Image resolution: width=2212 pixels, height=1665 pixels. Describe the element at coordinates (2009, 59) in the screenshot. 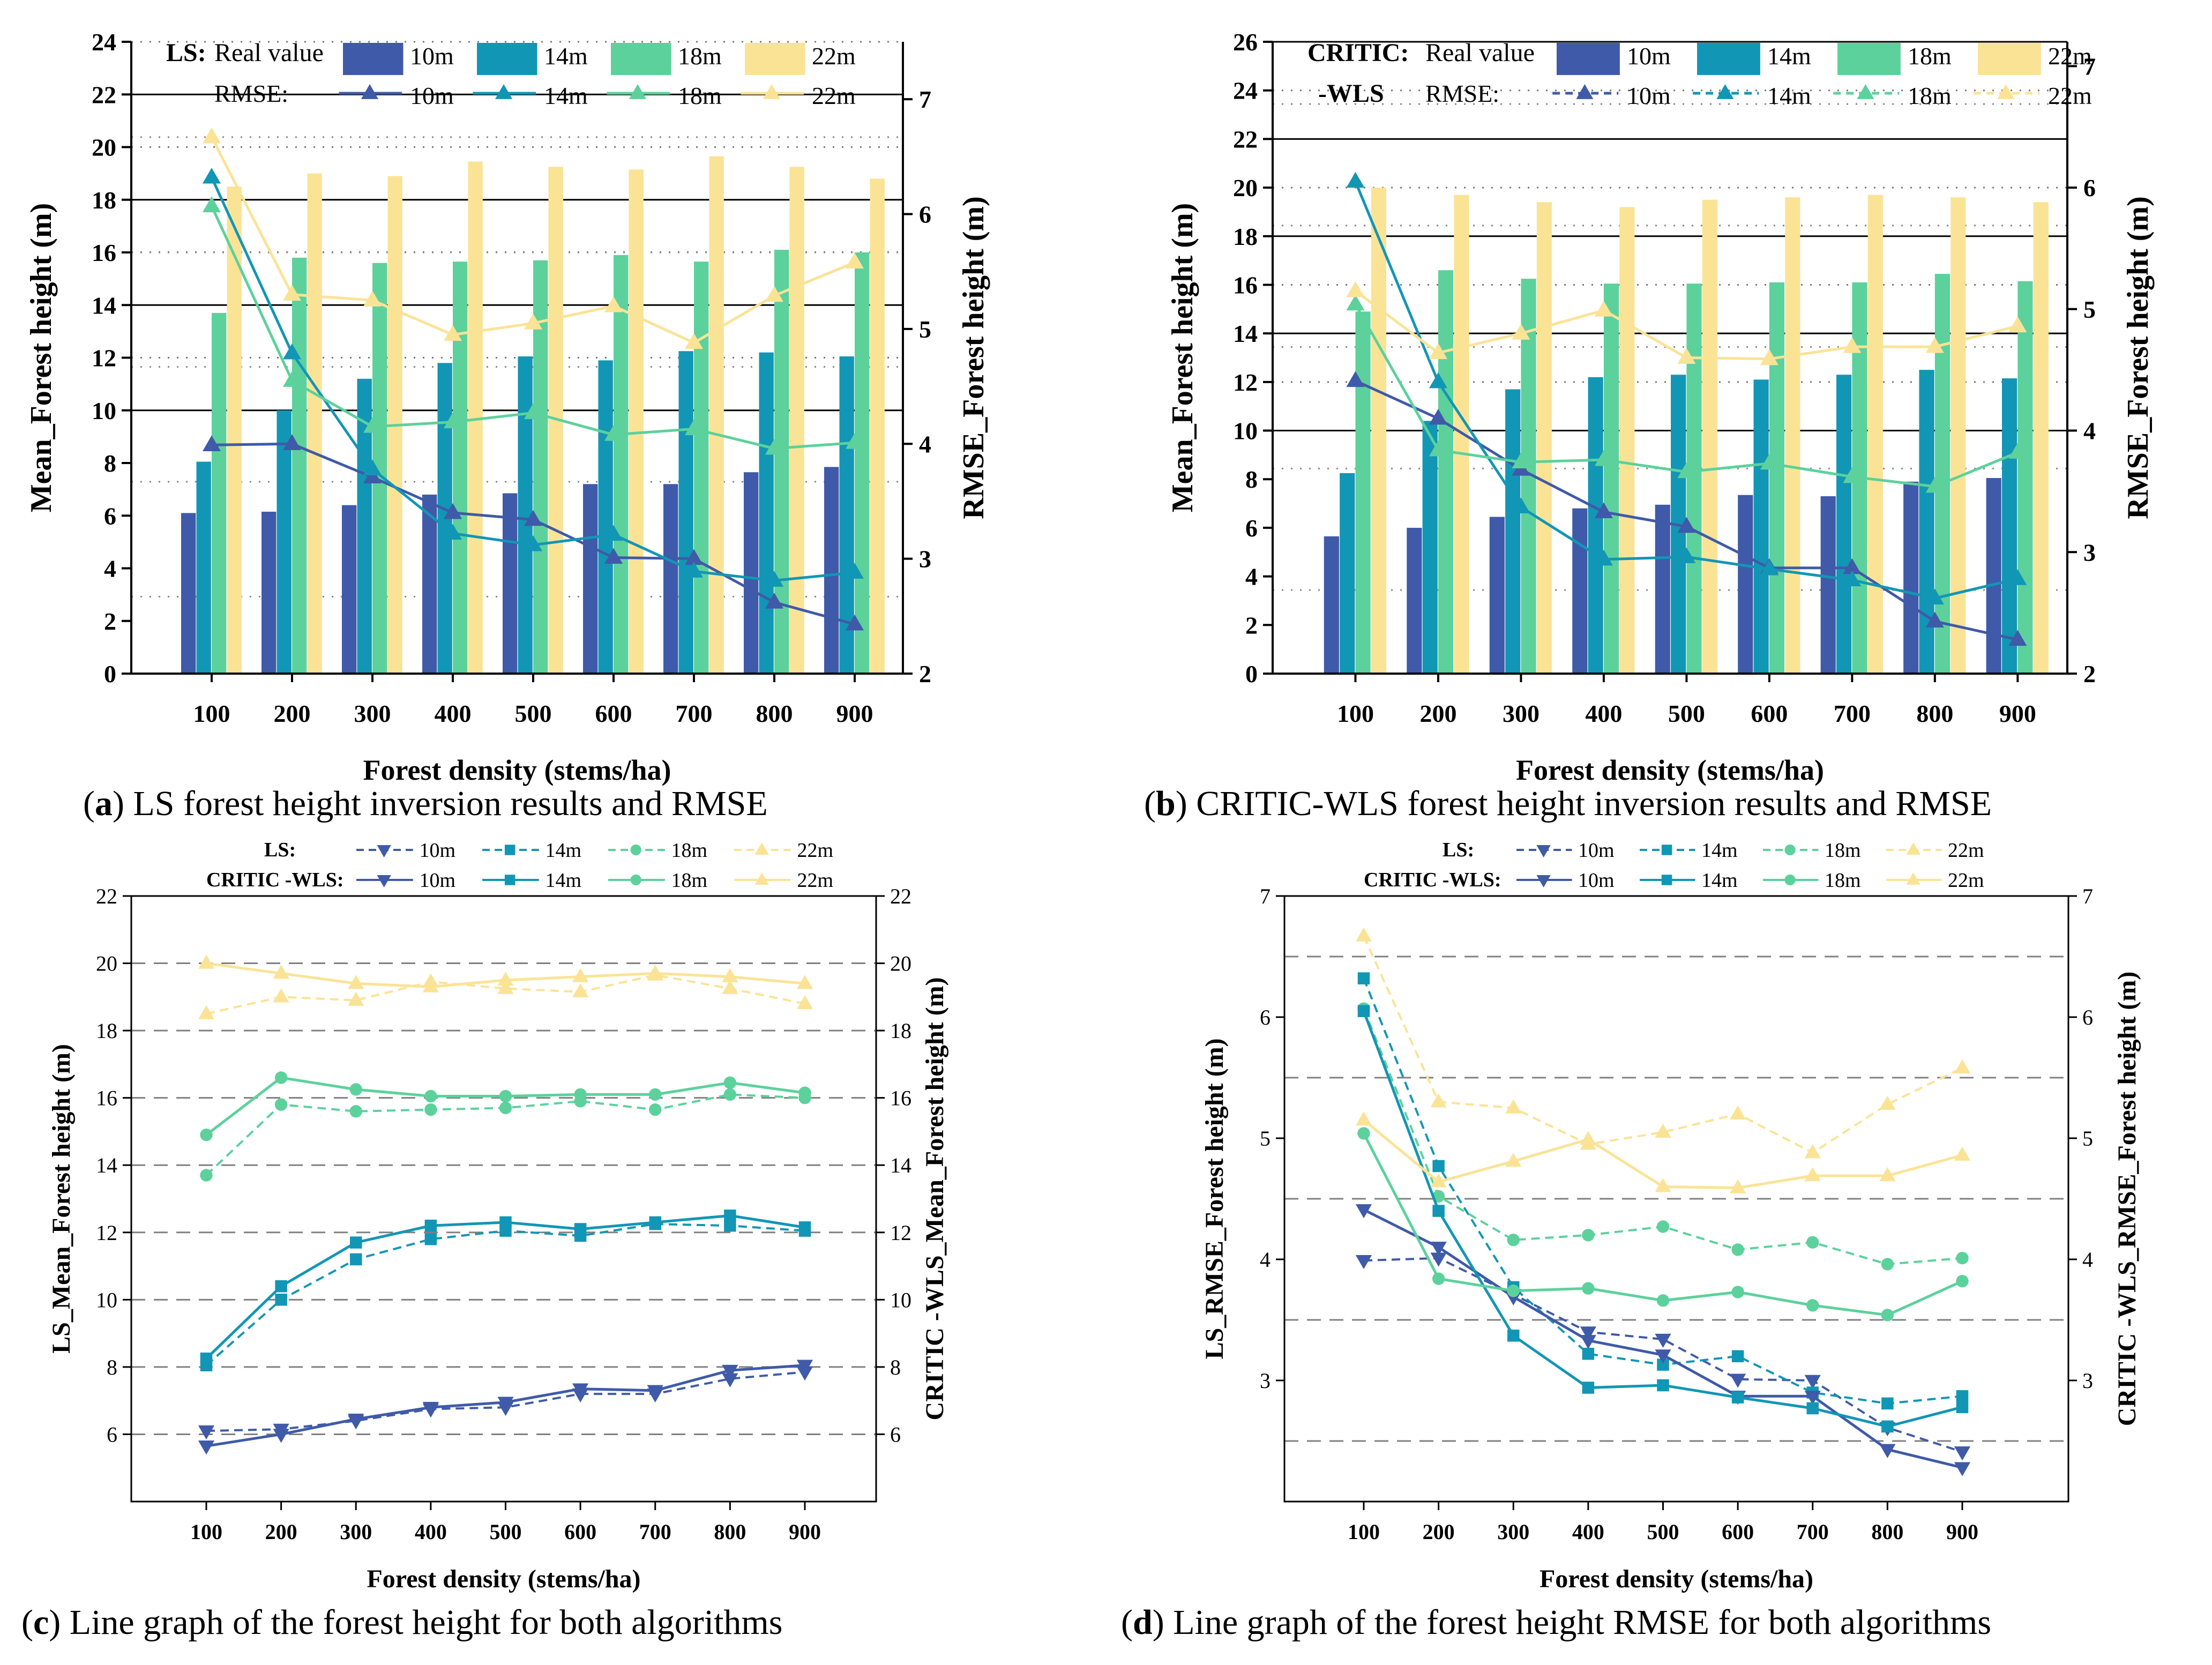

I see `legend-swatch-22m` at that location.